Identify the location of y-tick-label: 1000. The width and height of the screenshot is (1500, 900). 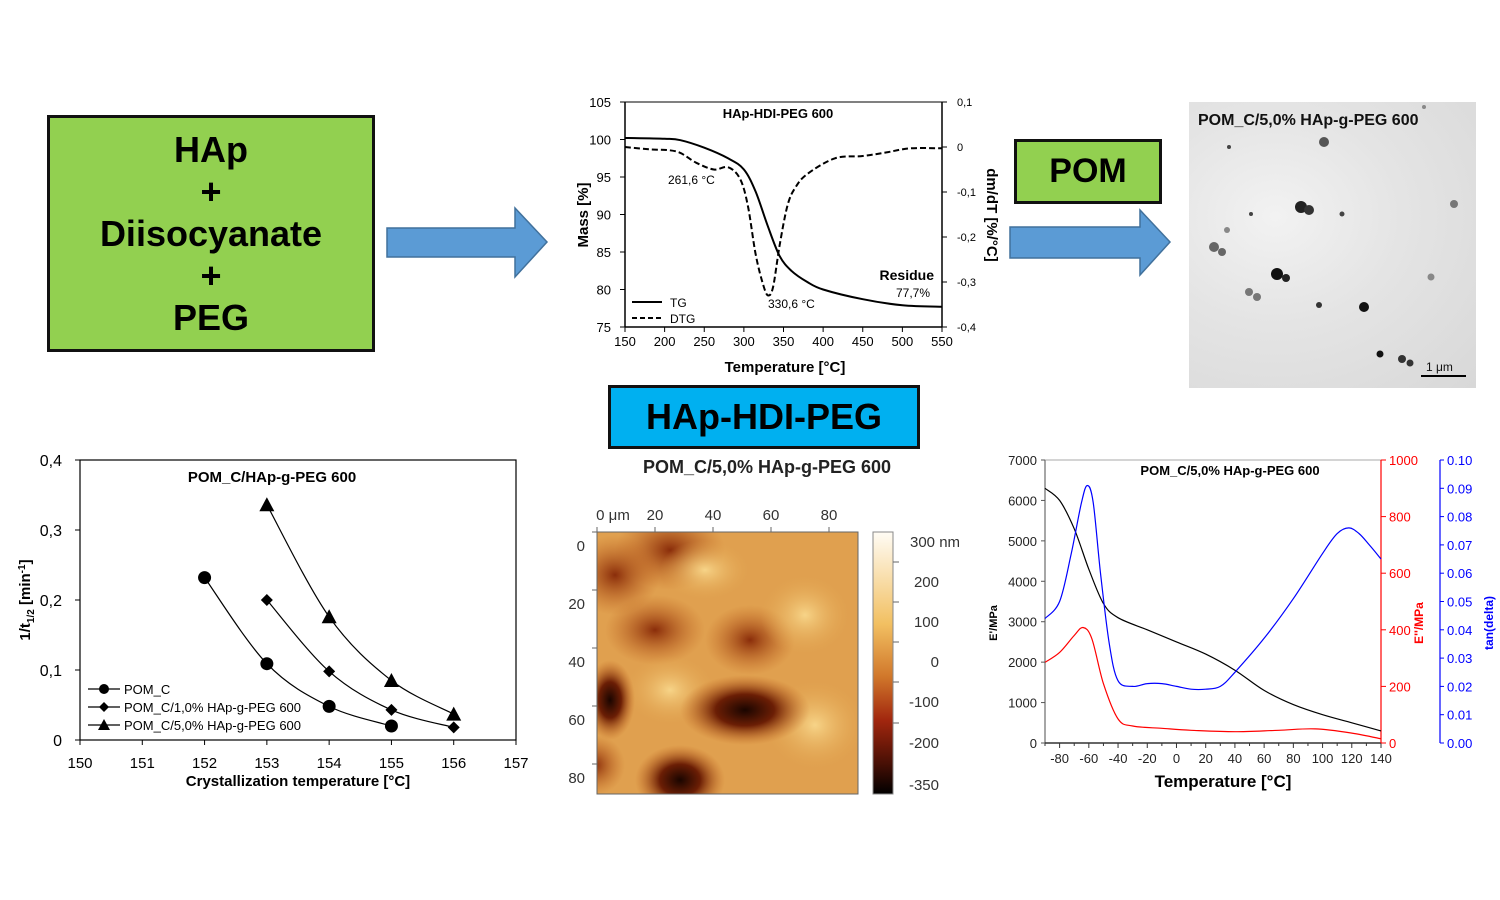
(1022, 703).